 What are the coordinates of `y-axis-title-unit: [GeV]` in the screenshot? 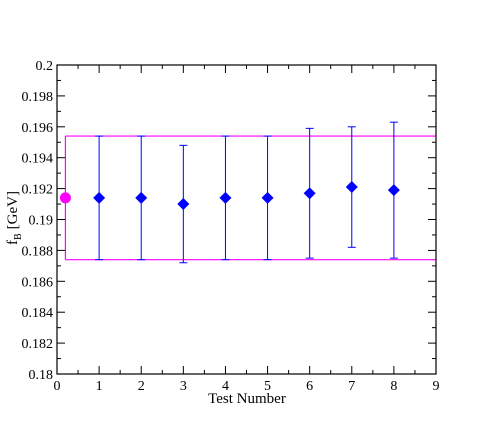 It's located at (13, 210).